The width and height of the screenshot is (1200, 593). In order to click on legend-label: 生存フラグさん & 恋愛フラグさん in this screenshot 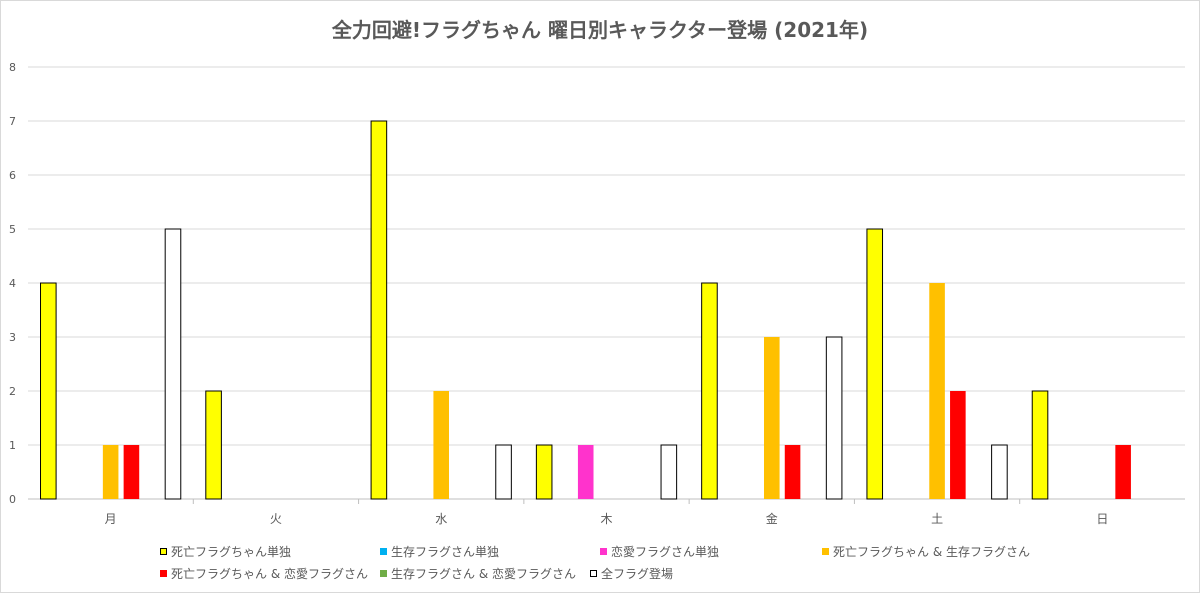, I will do `click(483, 573)`.